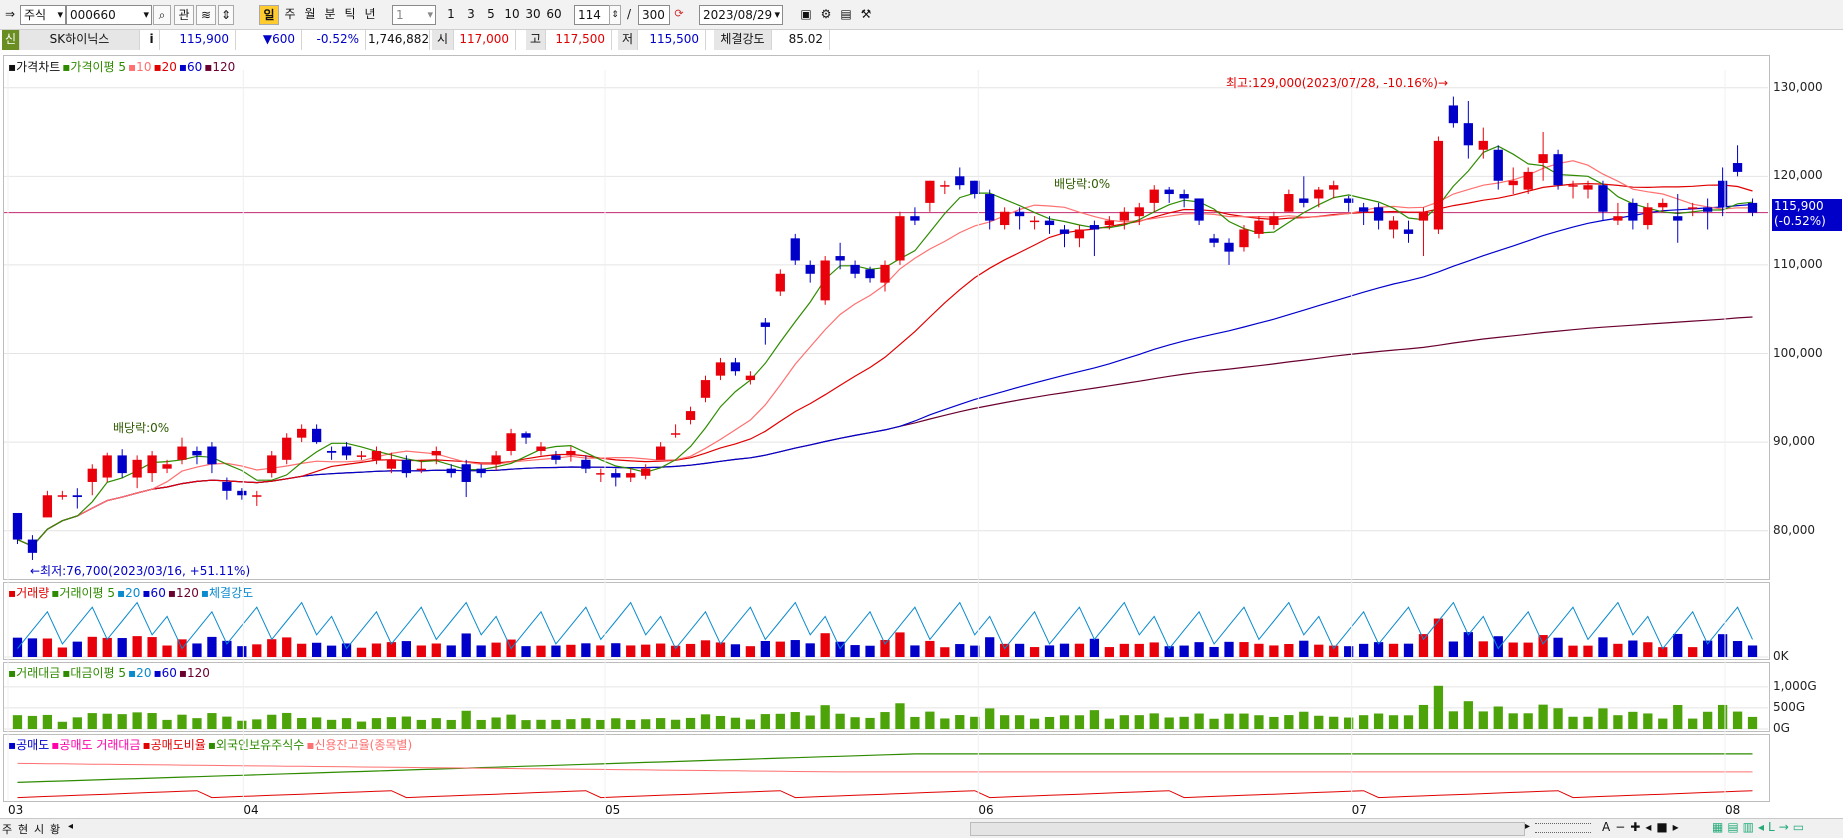 This screenshot has height=838, width=1843. I want to click on search-button: ⌕, so click(162, 15).